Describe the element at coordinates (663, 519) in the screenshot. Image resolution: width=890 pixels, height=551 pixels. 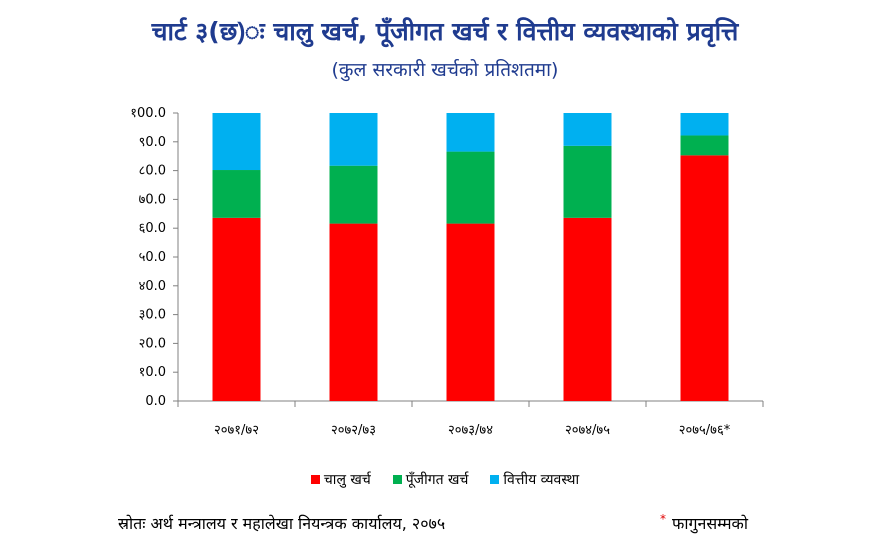
I see `footnote-mark: *` at that location.